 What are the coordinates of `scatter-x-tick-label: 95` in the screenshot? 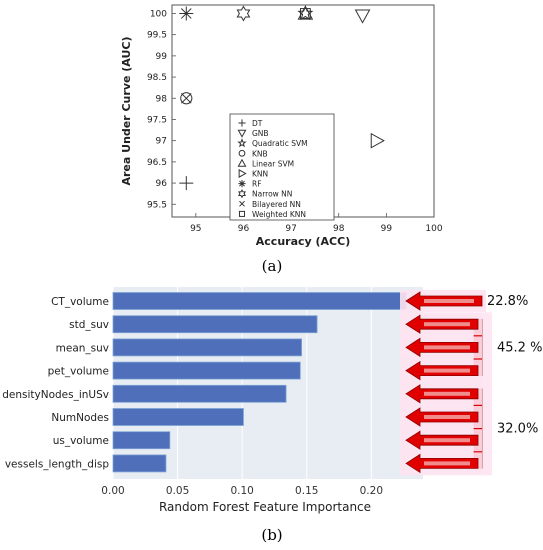 It's located at (195, 229).